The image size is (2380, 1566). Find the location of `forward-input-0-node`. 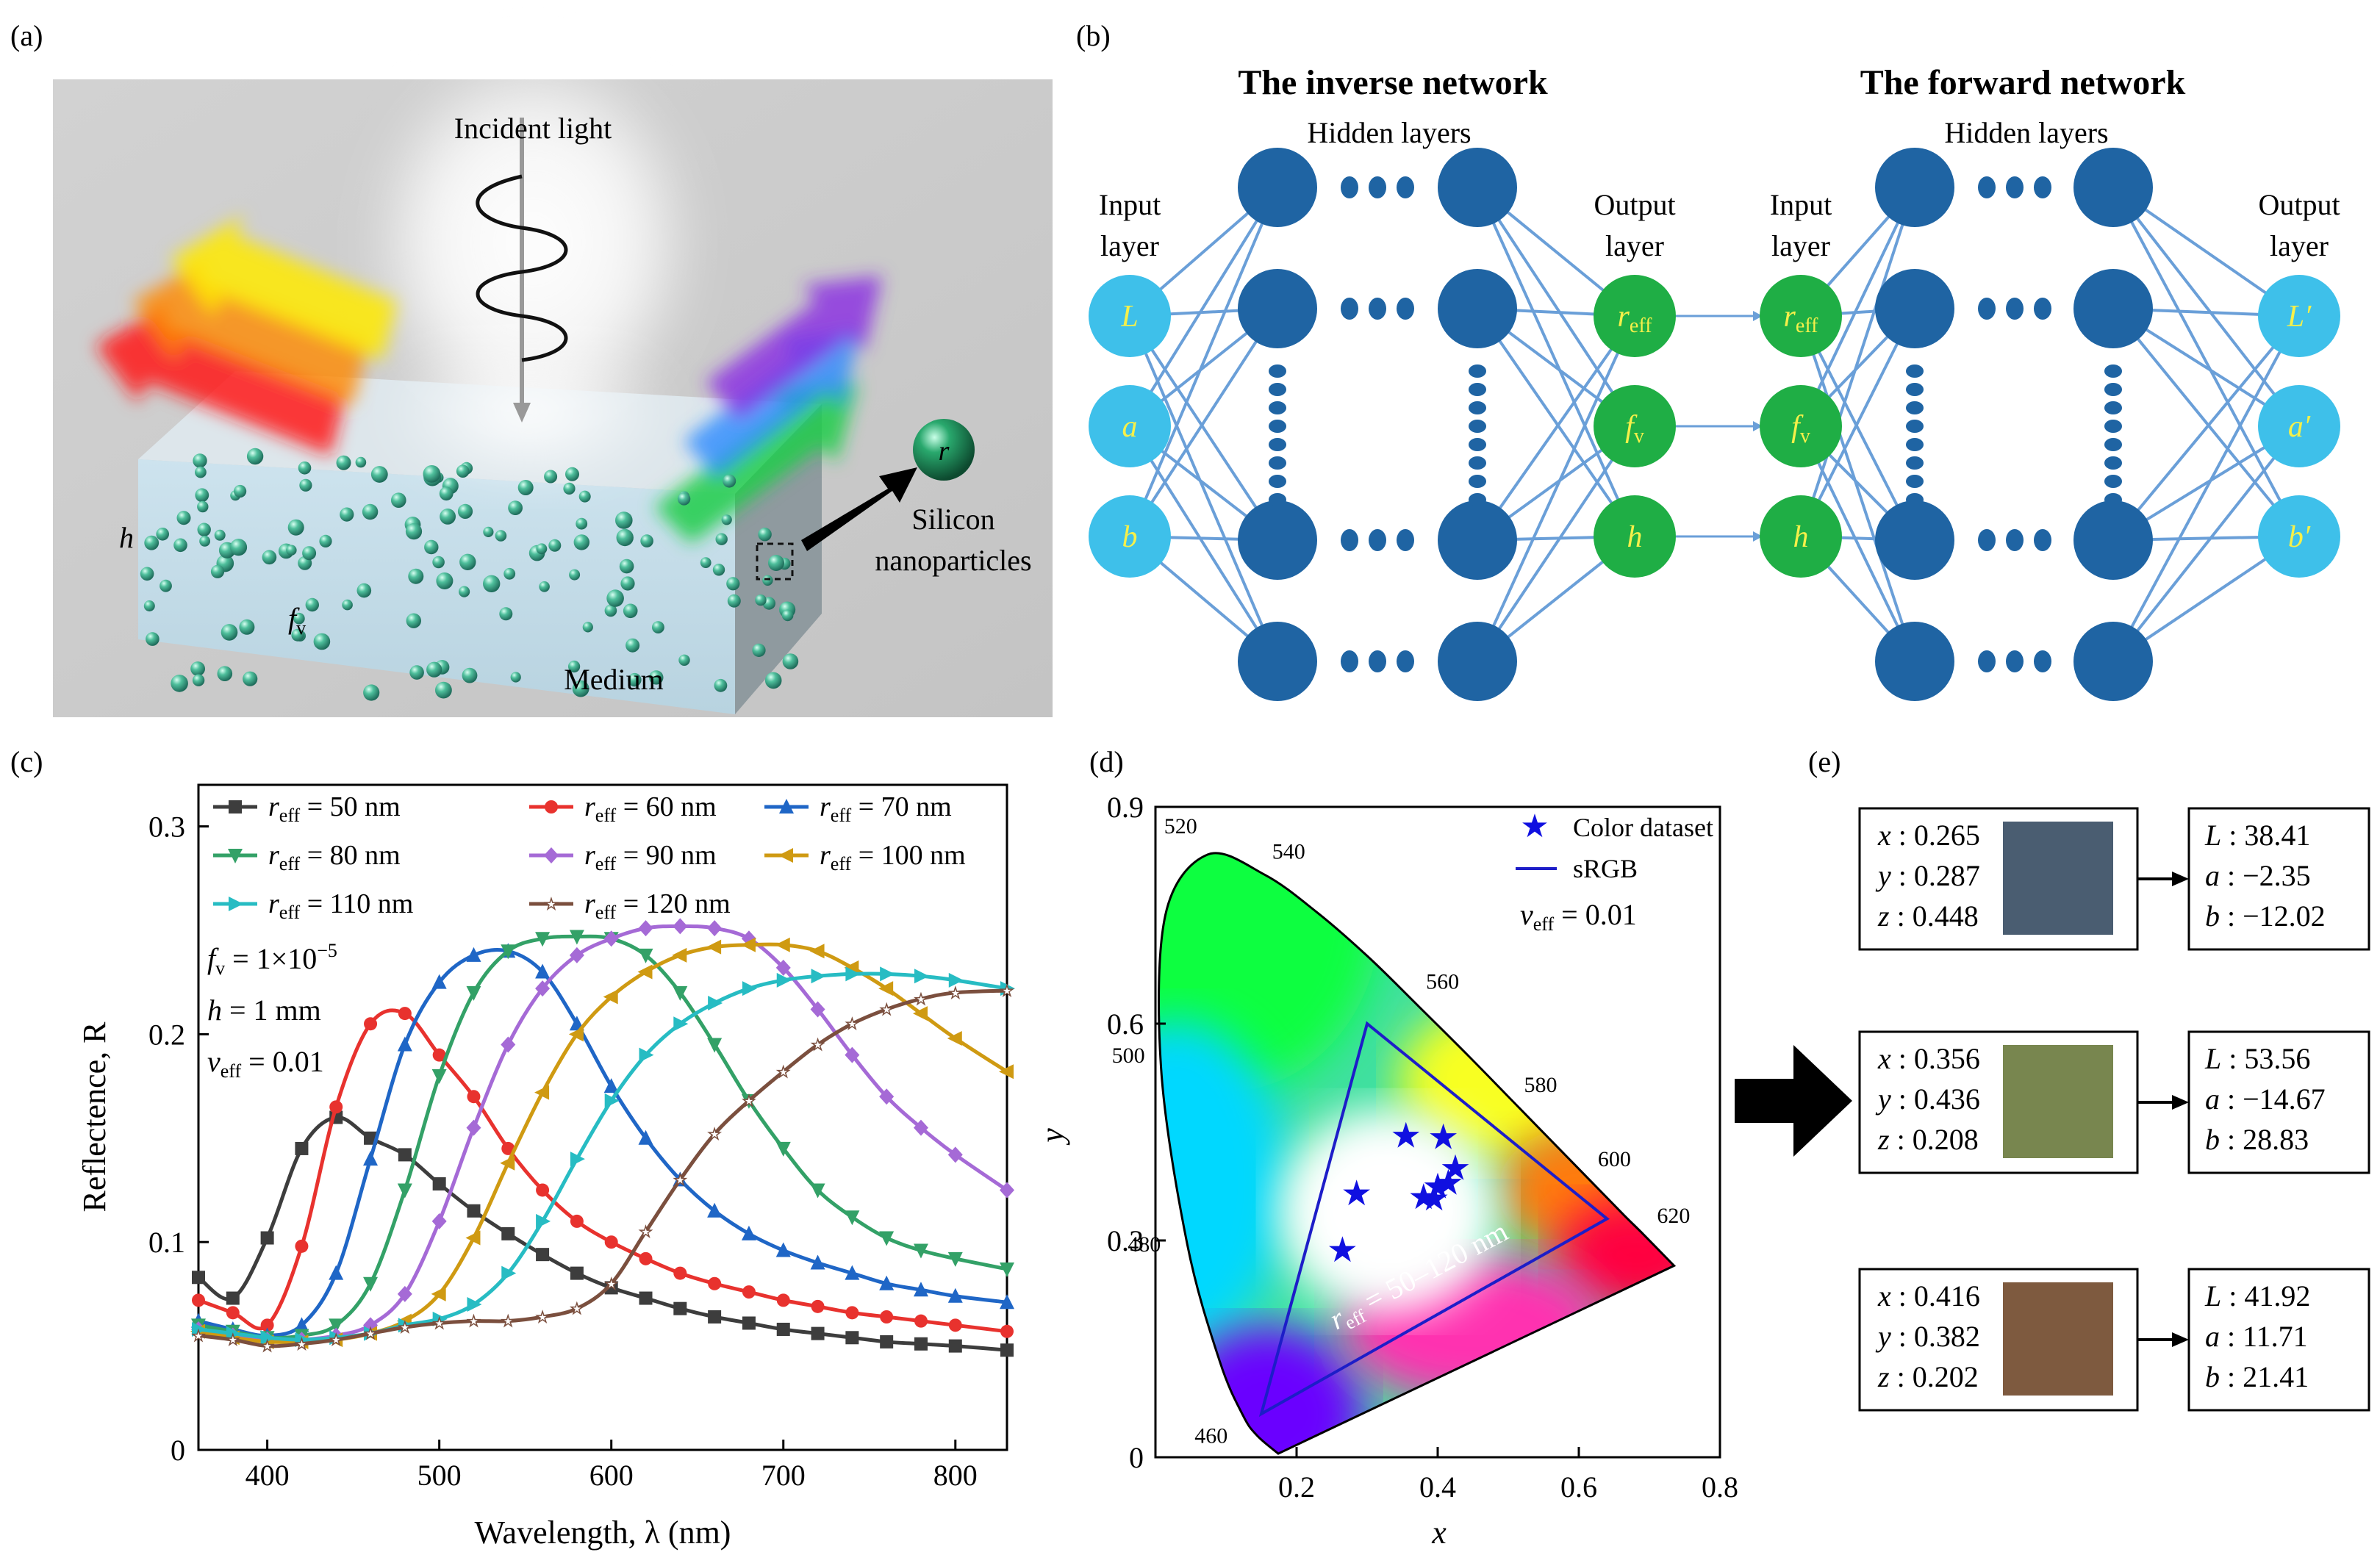

forward-input-0-node is located at coordinates (1801, 316).